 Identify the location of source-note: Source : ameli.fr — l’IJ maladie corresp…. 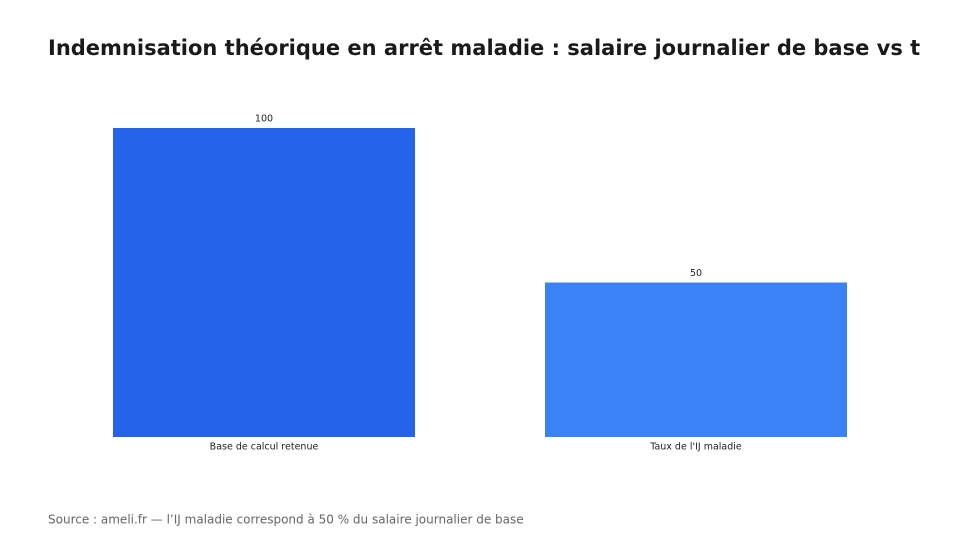
(286, 520).